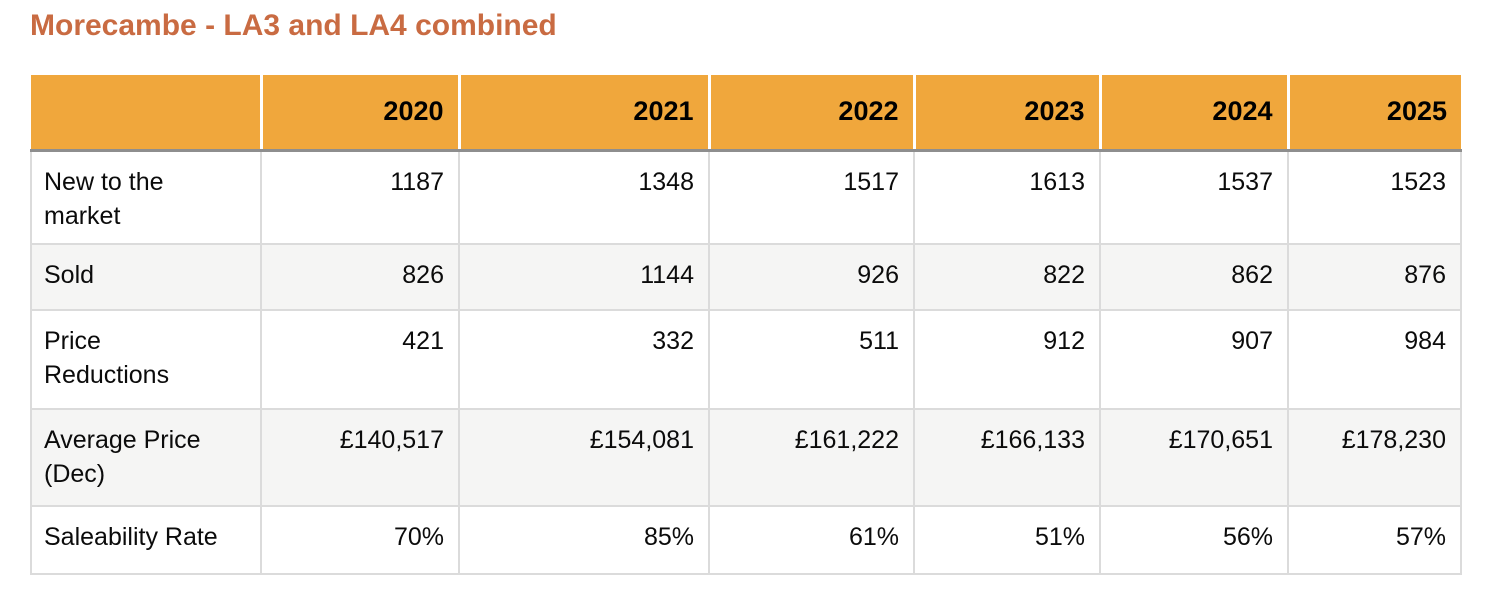 This screenshot has height=602, width=1488. Describe the element at coordinates (584, 197) in the screenshot. I see `table-cell: 1348` at that location.